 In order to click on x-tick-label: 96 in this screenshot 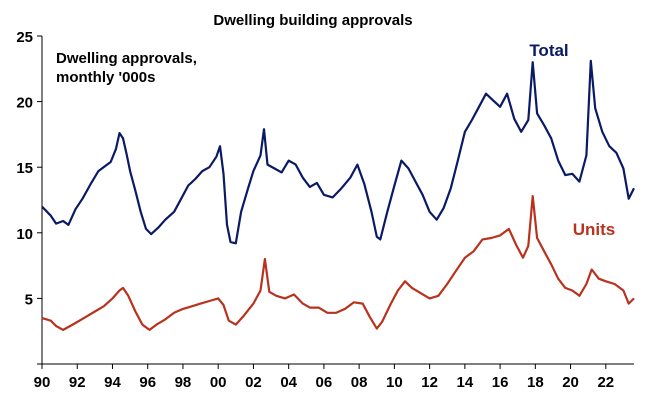, I will do `click(147, 382)`.